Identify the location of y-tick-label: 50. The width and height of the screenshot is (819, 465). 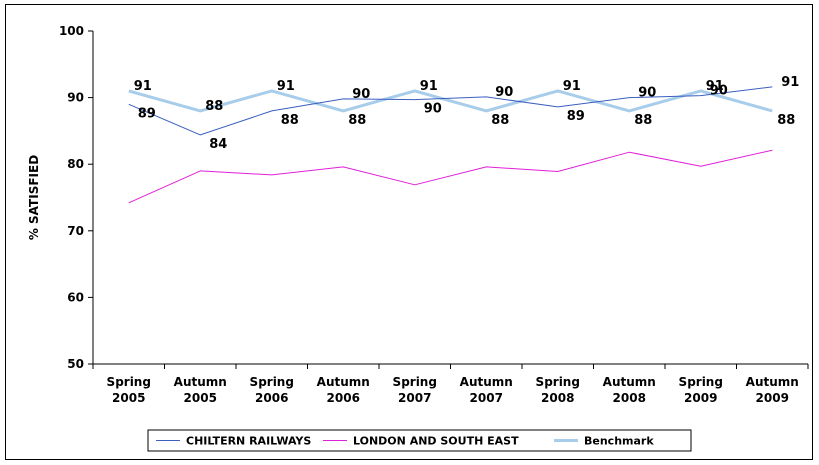
(75, 364).